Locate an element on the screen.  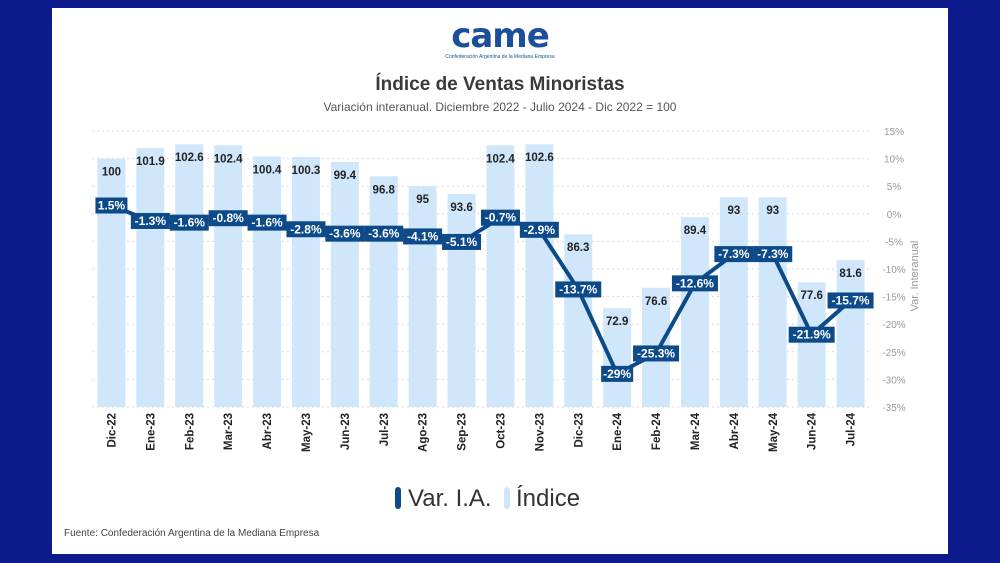
x-tick-label: May-23 is located at coordinates (307, 432).